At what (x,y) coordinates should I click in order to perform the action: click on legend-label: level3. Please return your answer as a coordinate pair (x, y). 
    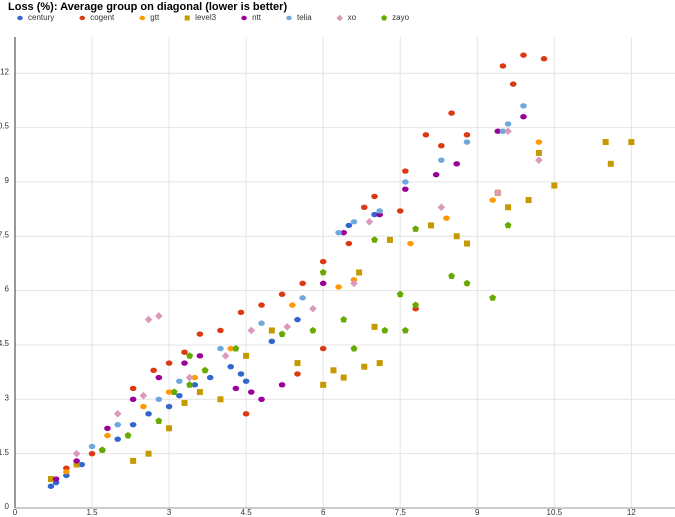
    Looking at the image, I should click on (205, 17).